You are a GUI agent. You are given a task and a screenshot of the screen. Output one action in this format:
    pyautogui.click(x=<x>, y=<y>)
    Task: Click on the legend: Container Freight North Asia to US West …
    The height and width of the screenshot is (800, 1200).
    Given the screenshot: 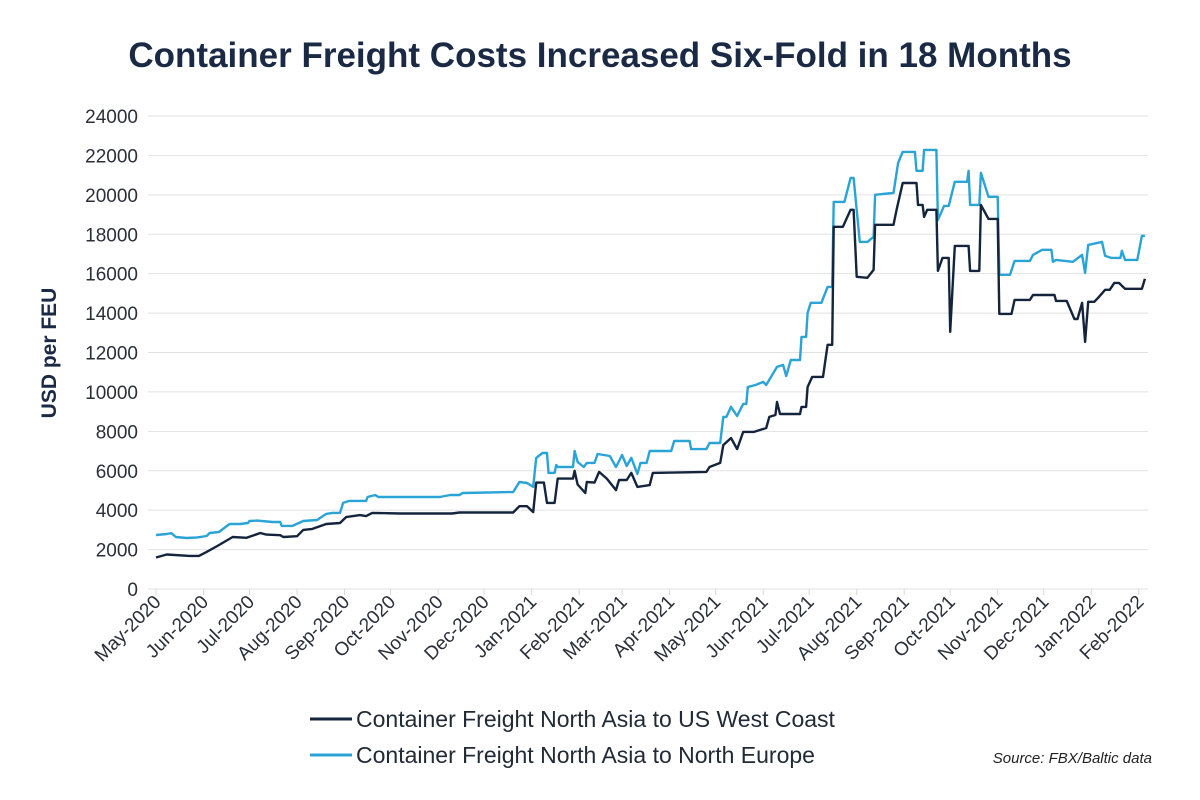 What is the action you would take?
    pyautogui.click(x=573, y=737)
    